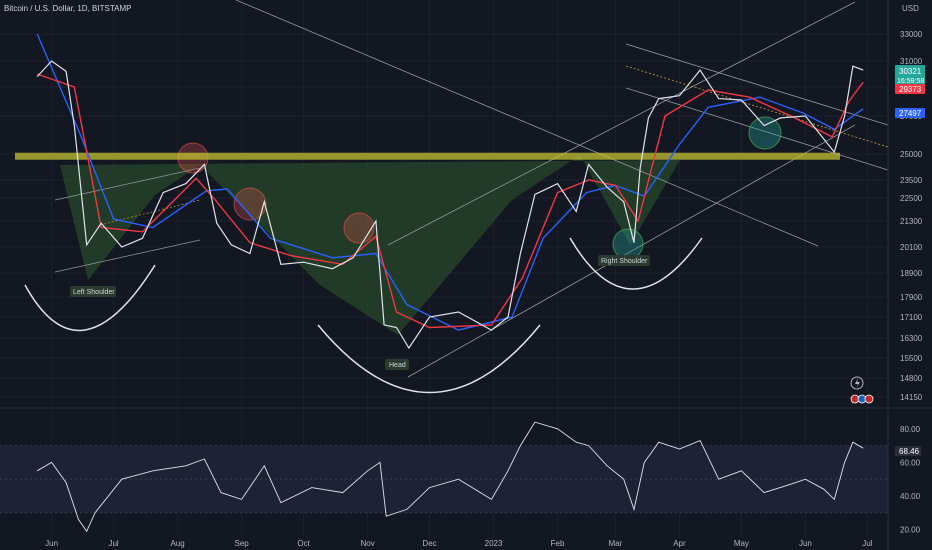 The width and height of the screenshot is (932, 550). I want to click on left-shoulder-channel-bottom, so click(127, 256).